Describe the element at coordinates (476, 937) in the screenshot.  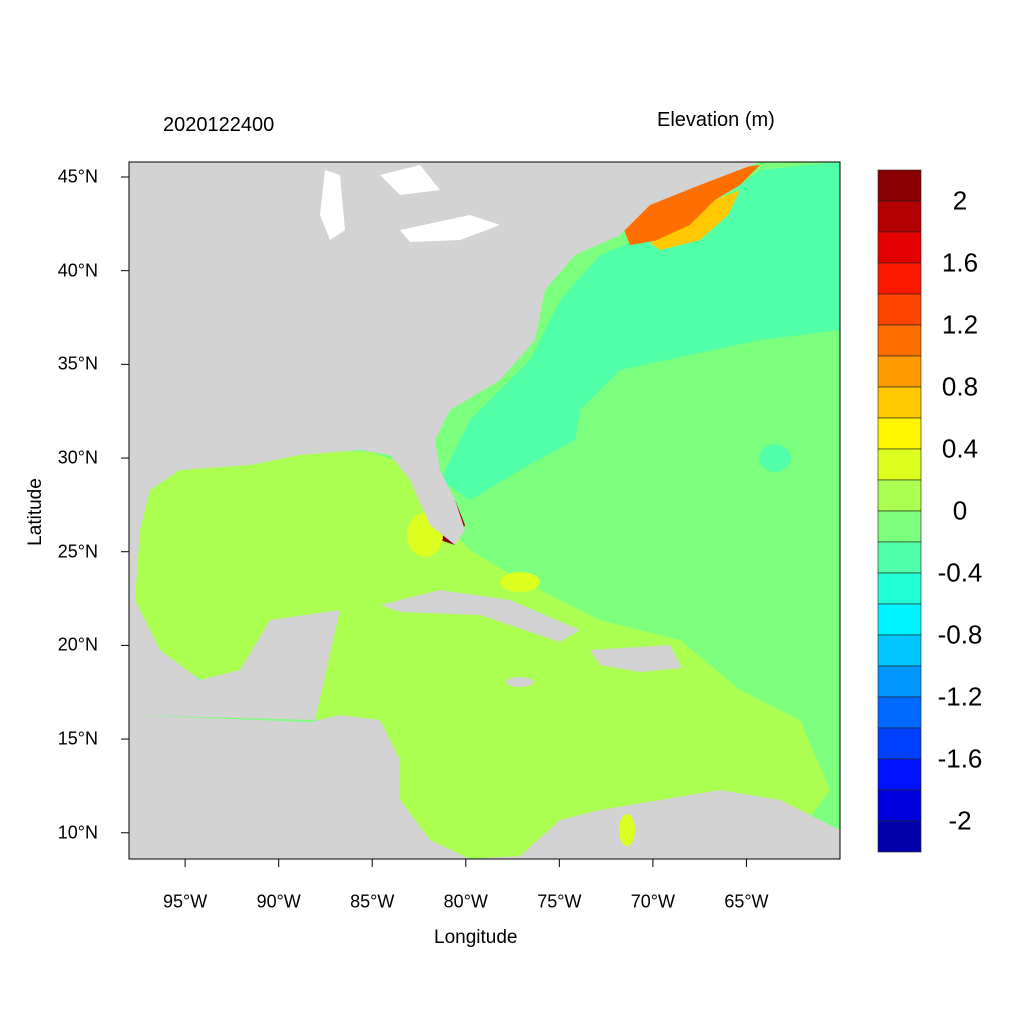
I see `x-axis-label: Longitude` at that location.